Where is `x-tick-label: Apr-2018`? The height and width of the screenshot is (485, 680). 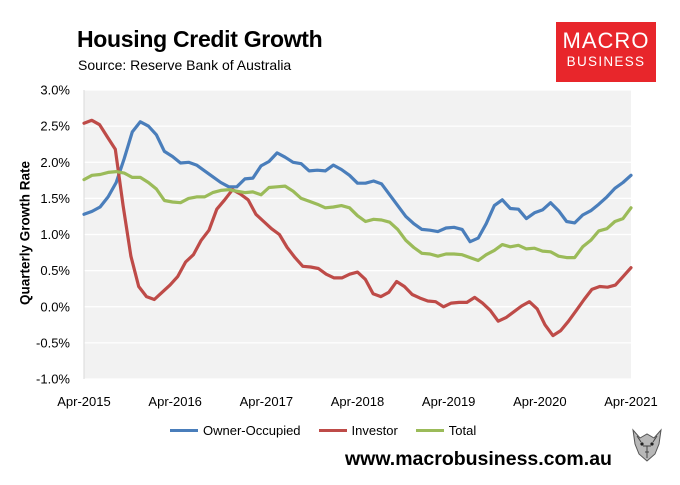 x-tick-label: Apr-2018 is located at coordinates (357, 401).